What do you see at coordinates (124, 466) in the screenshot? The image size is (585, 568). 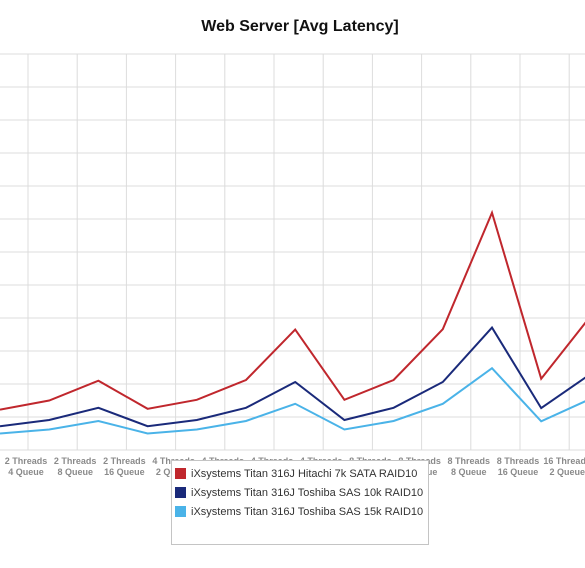 I see `x-tick-label: 2 Threads 16 Queue` at bounding box center [124, 466].